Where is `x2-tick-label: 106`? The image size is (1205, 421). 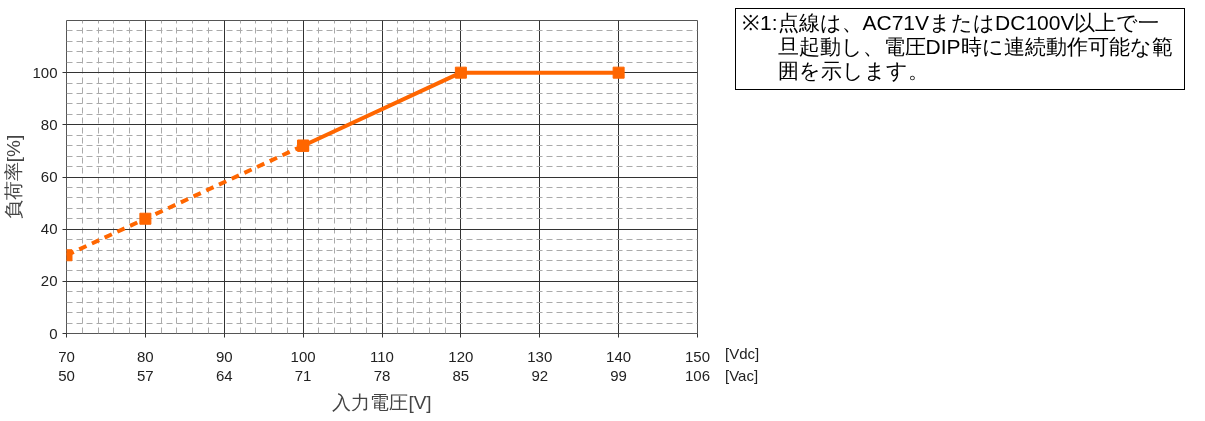 x2-tick-label: 106 is located at coordinates (697, 375).